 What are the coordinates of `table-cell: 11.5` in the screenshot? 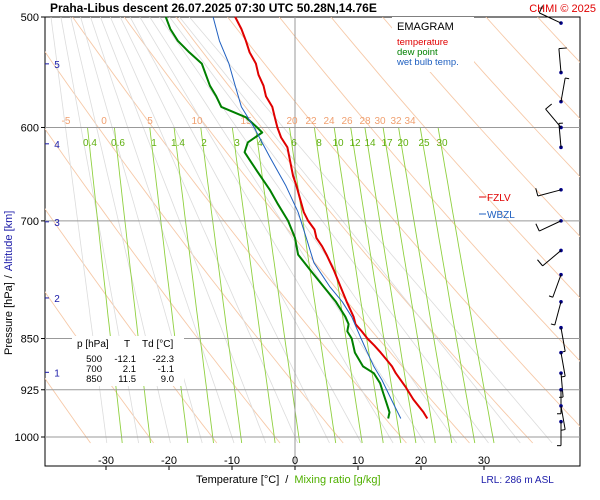 It's located at (127, 379).